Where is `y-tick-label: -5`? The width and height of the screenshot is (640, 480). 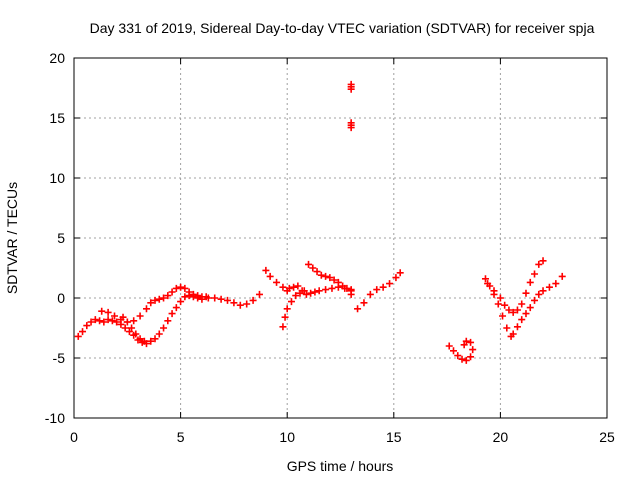 y-tick-label: -5 is located at coordinates (59, 358).